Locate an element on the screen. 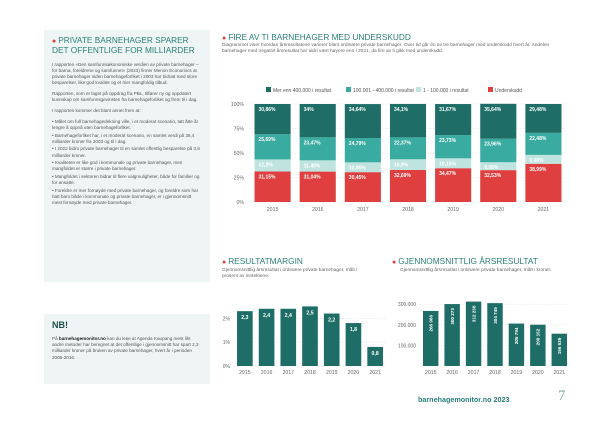 Image resolution: width=600 pixels, height=424 pixels. data-label: 0,8 is located at coordinates (375, 354).